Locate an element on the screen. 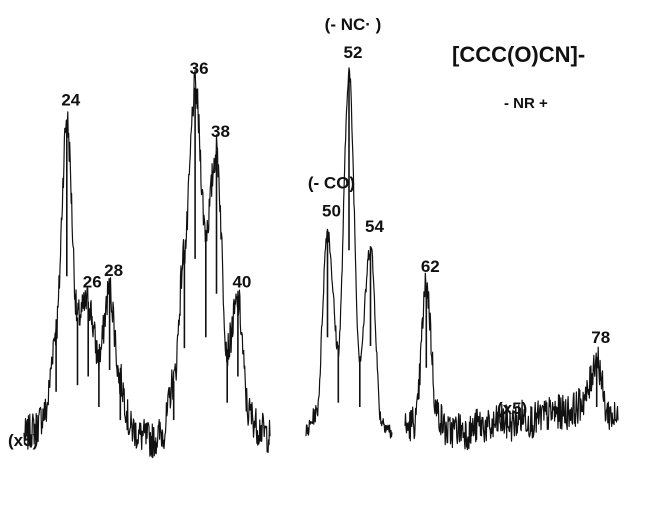 This screenshot has width=647, height=510. peak-label-78: 78 is located at coordinates (600, 337).